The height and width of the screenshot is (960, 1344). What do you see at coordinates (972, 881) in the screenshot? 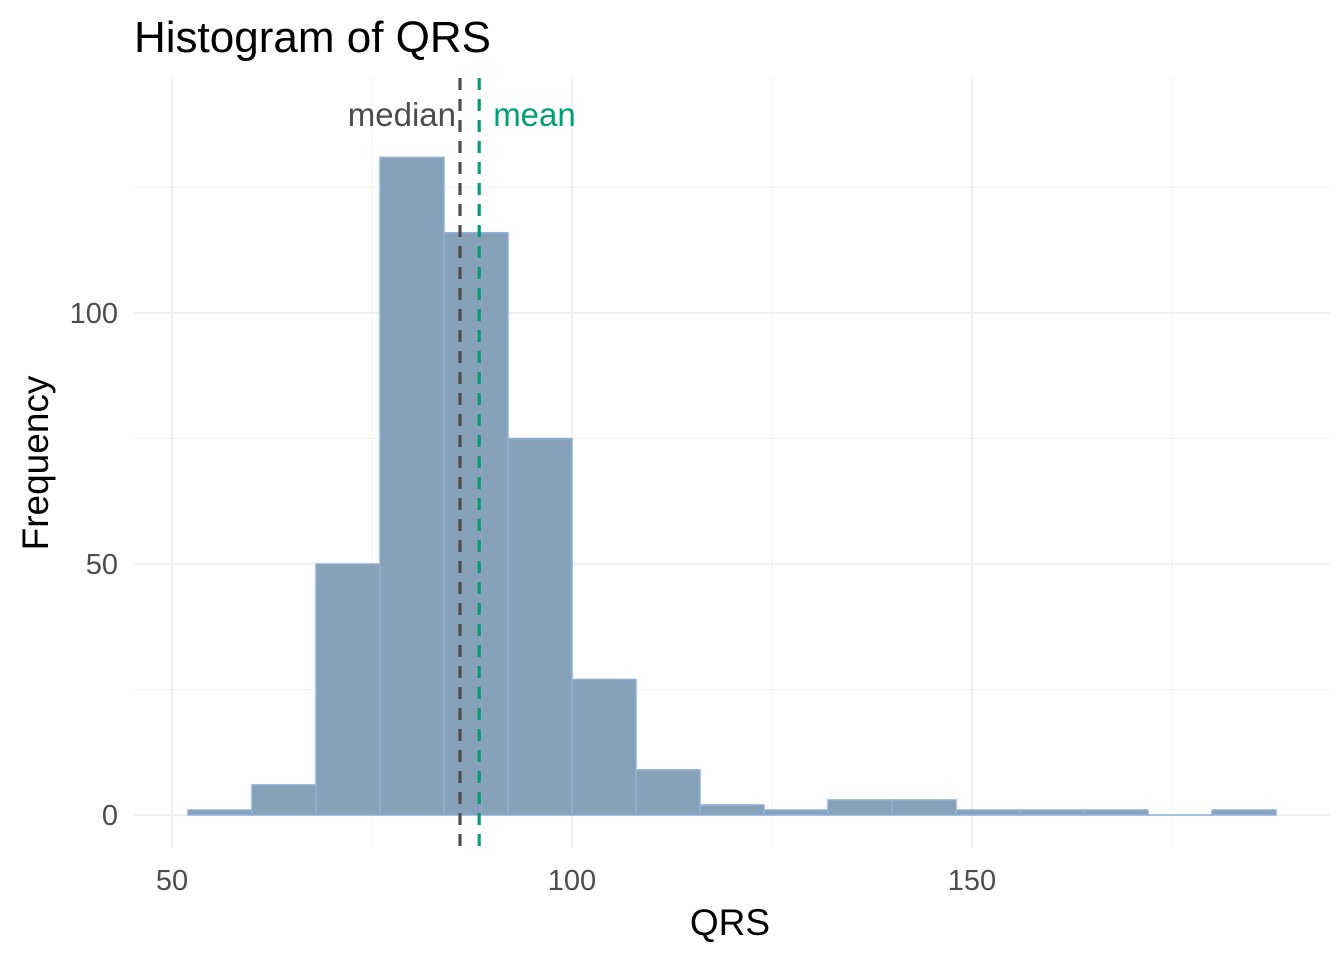
I see `x-tick-label: 150` at bounding box center [972, 881].